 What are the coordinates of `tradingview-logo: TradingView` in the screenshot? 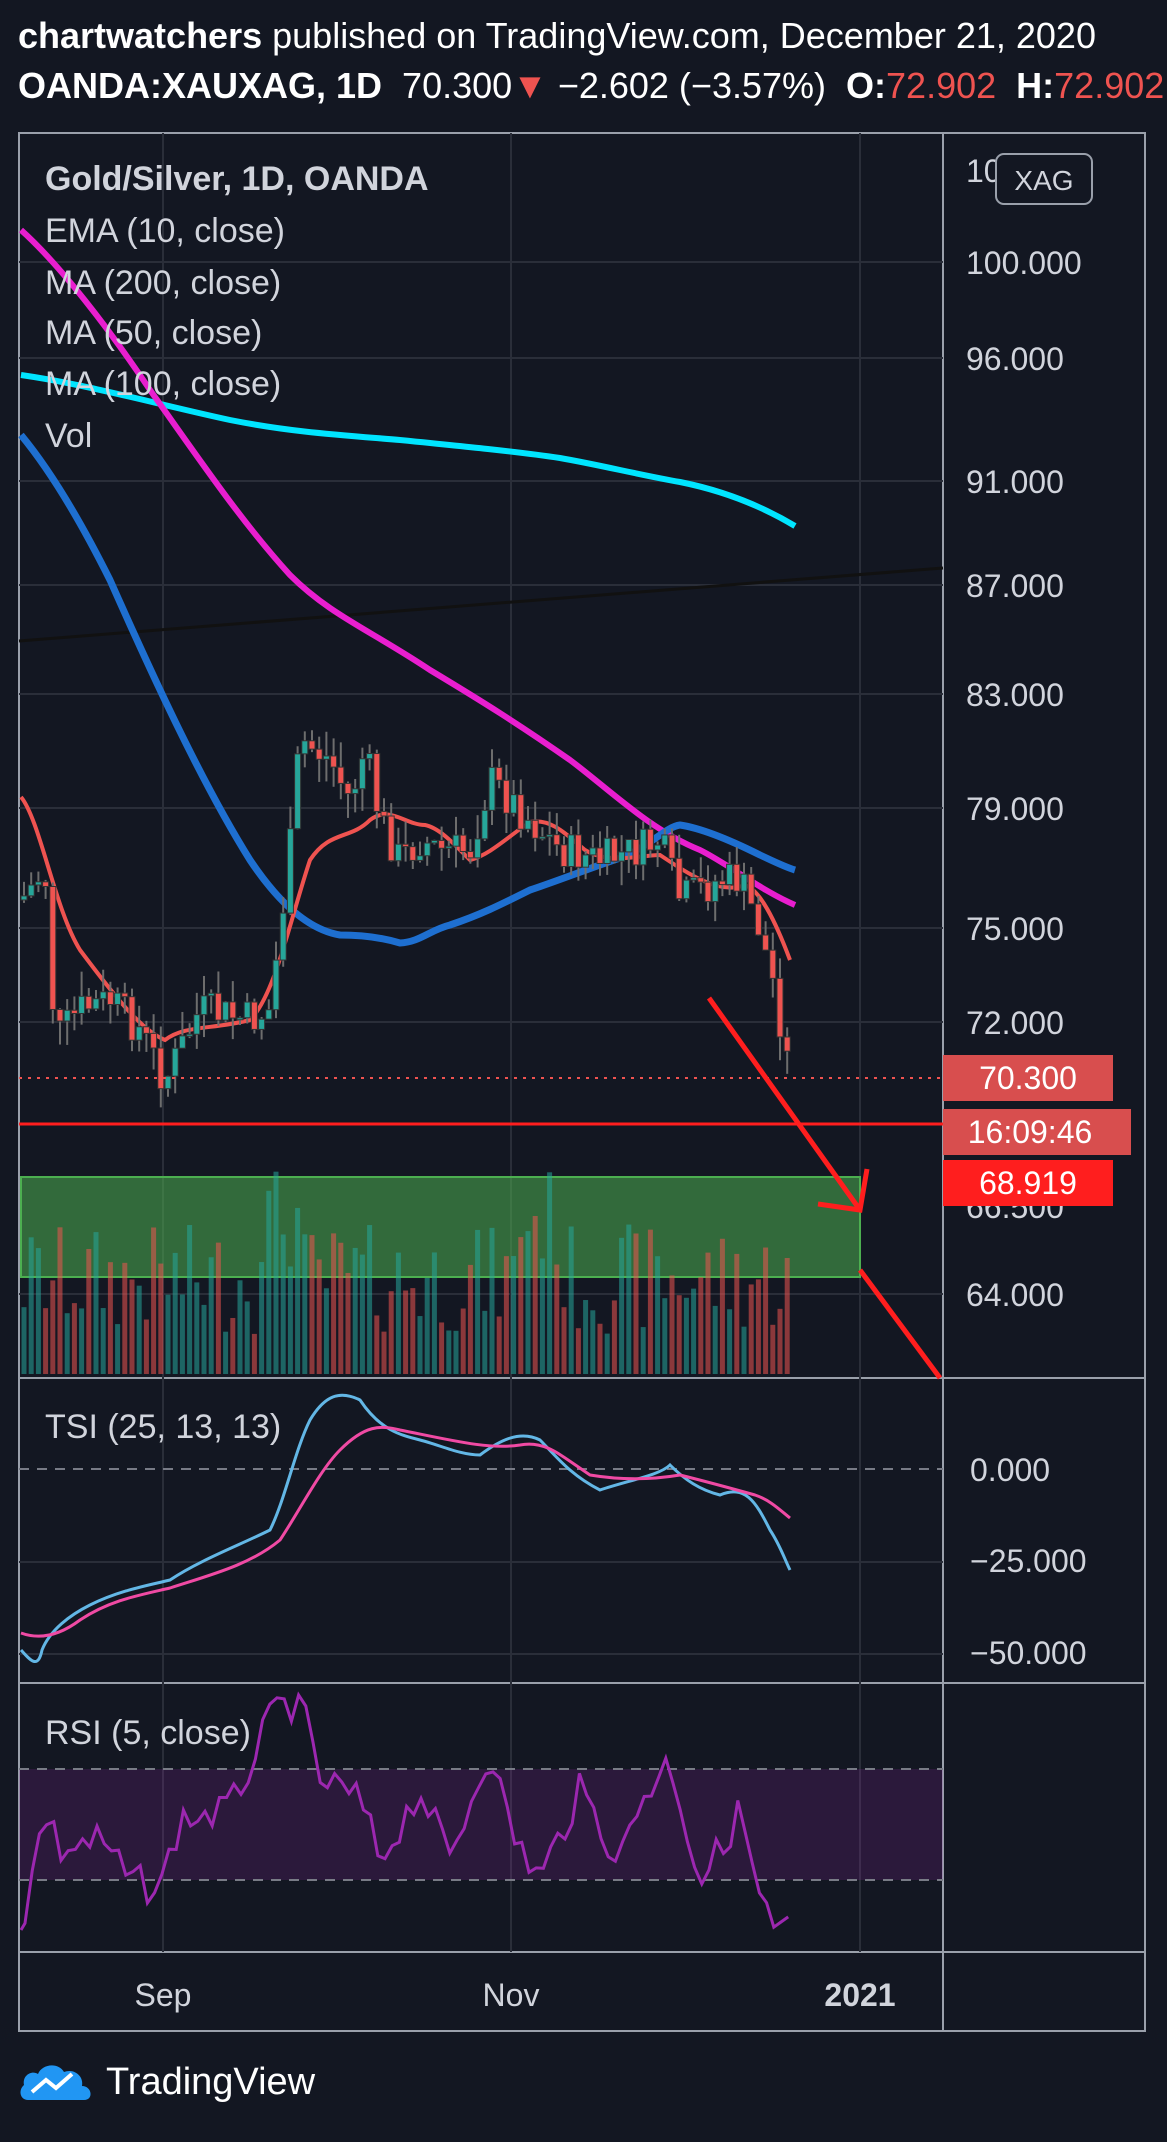 It's located at (166, 2082).